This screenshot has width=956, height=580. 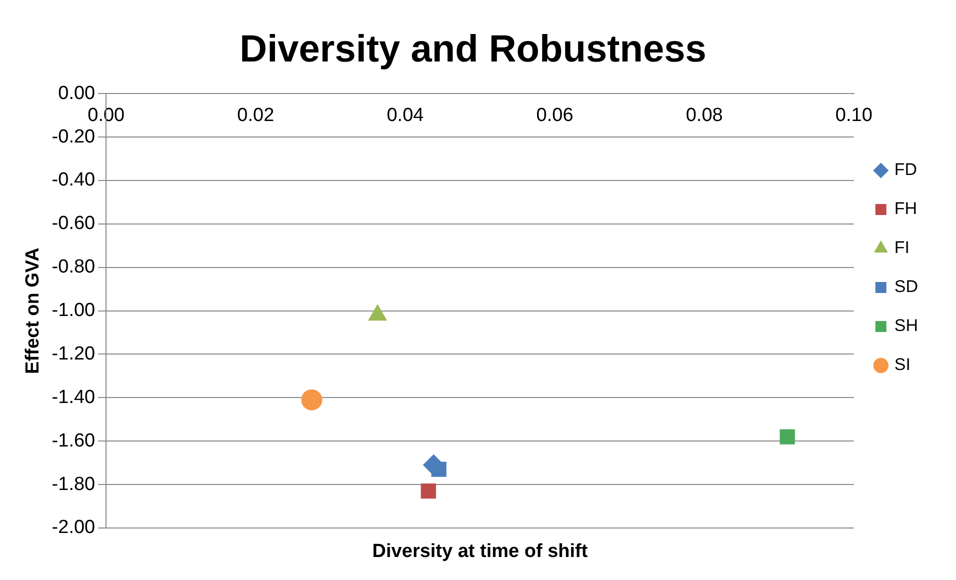 I want to click on y-tick-label: -0.80, so click(x=74, y=267).